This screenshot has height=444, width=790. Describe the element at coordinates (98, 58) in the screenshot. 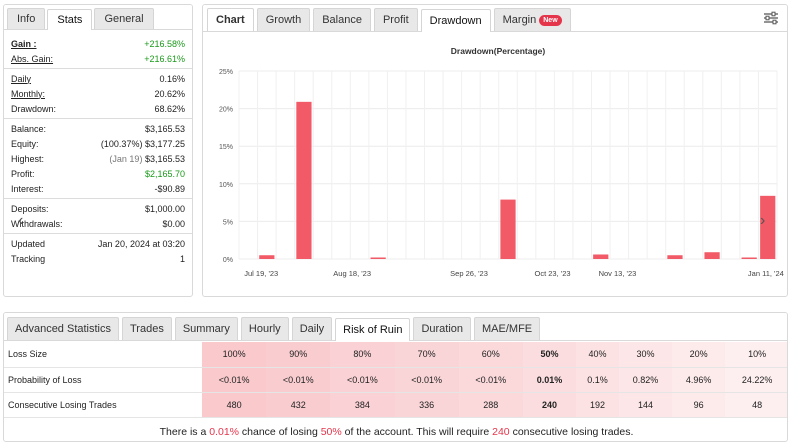

I see `stat-row: Abs. Gain: +216.61%` at that location.